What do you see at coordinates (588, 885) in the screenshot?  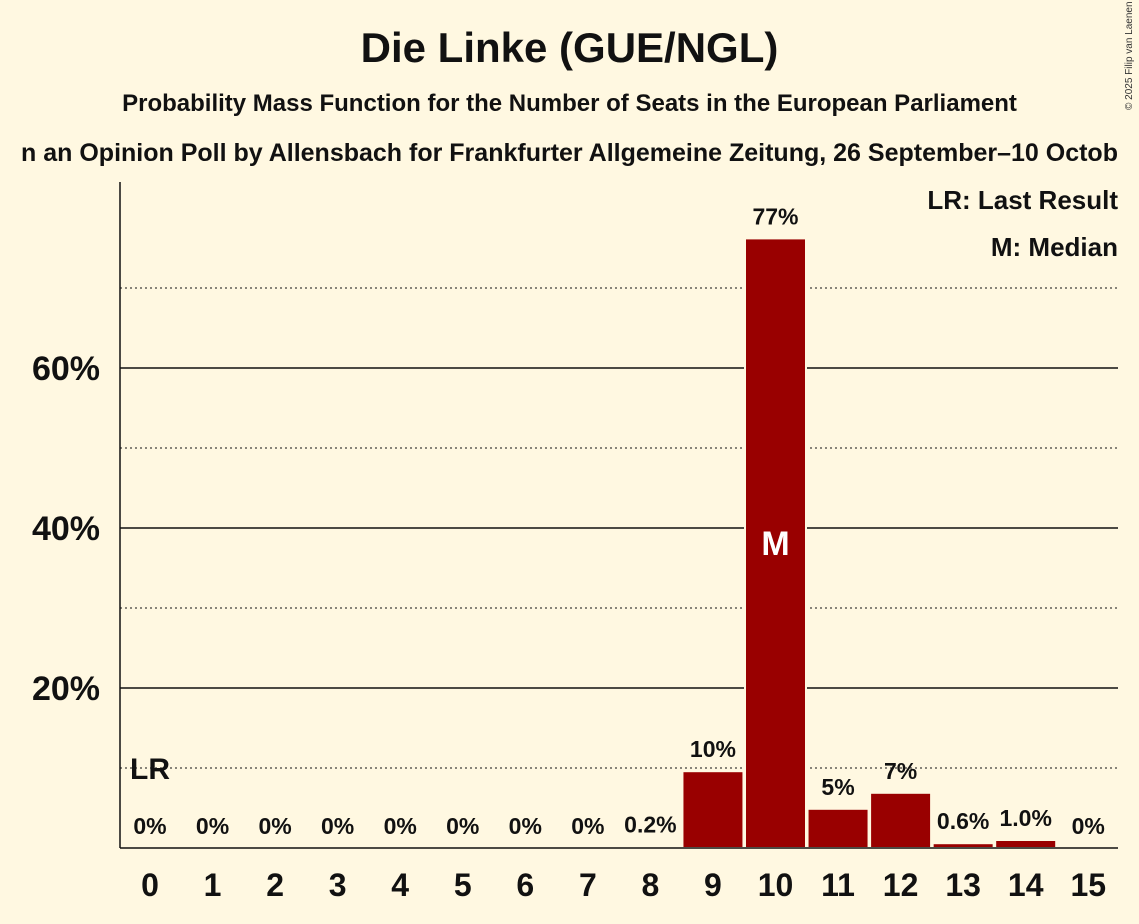 I see `x-tick-label: 7` at bounding box center [588, 885].